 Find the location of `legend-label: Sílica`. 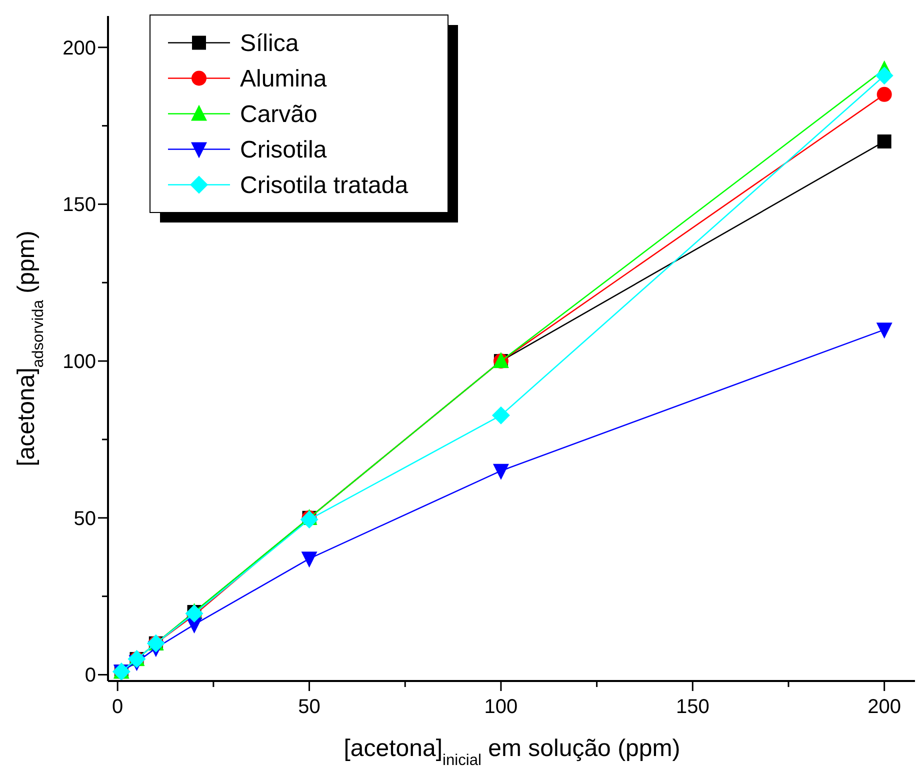

legend-label: Sílica is located at coordinates (270, 43).